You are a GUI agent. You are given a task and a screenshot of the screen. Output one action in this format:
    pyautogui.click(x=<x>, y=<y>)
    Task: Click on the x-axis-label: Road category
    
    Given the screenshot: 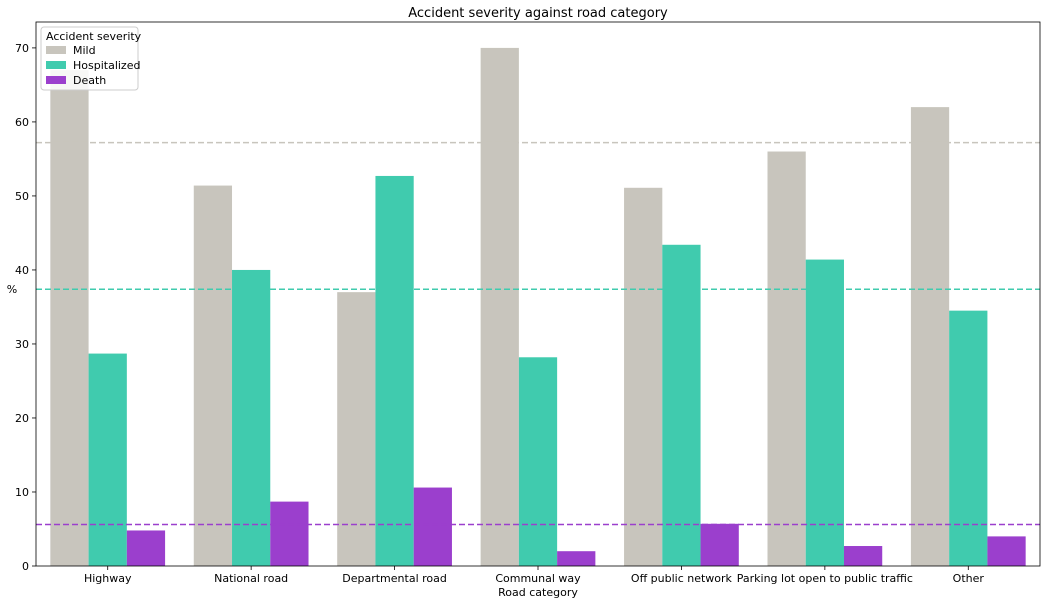 What is the action you would take?
    pyautogui.click(x=538, y=592)
    